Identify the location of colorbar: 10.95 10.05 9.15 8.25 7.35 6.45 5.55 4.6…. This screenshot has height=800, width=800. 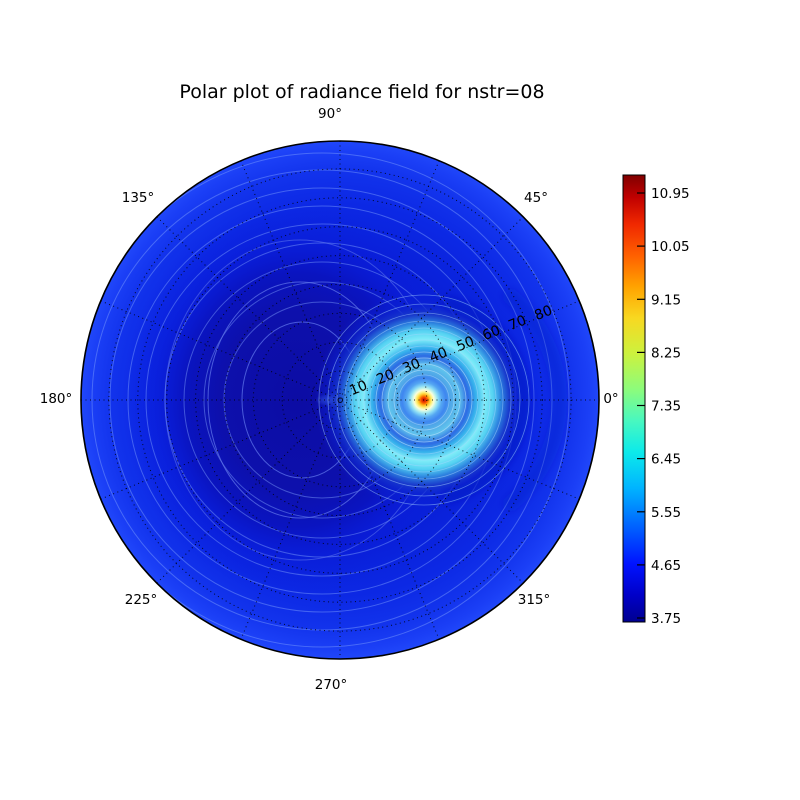
(656, 400).